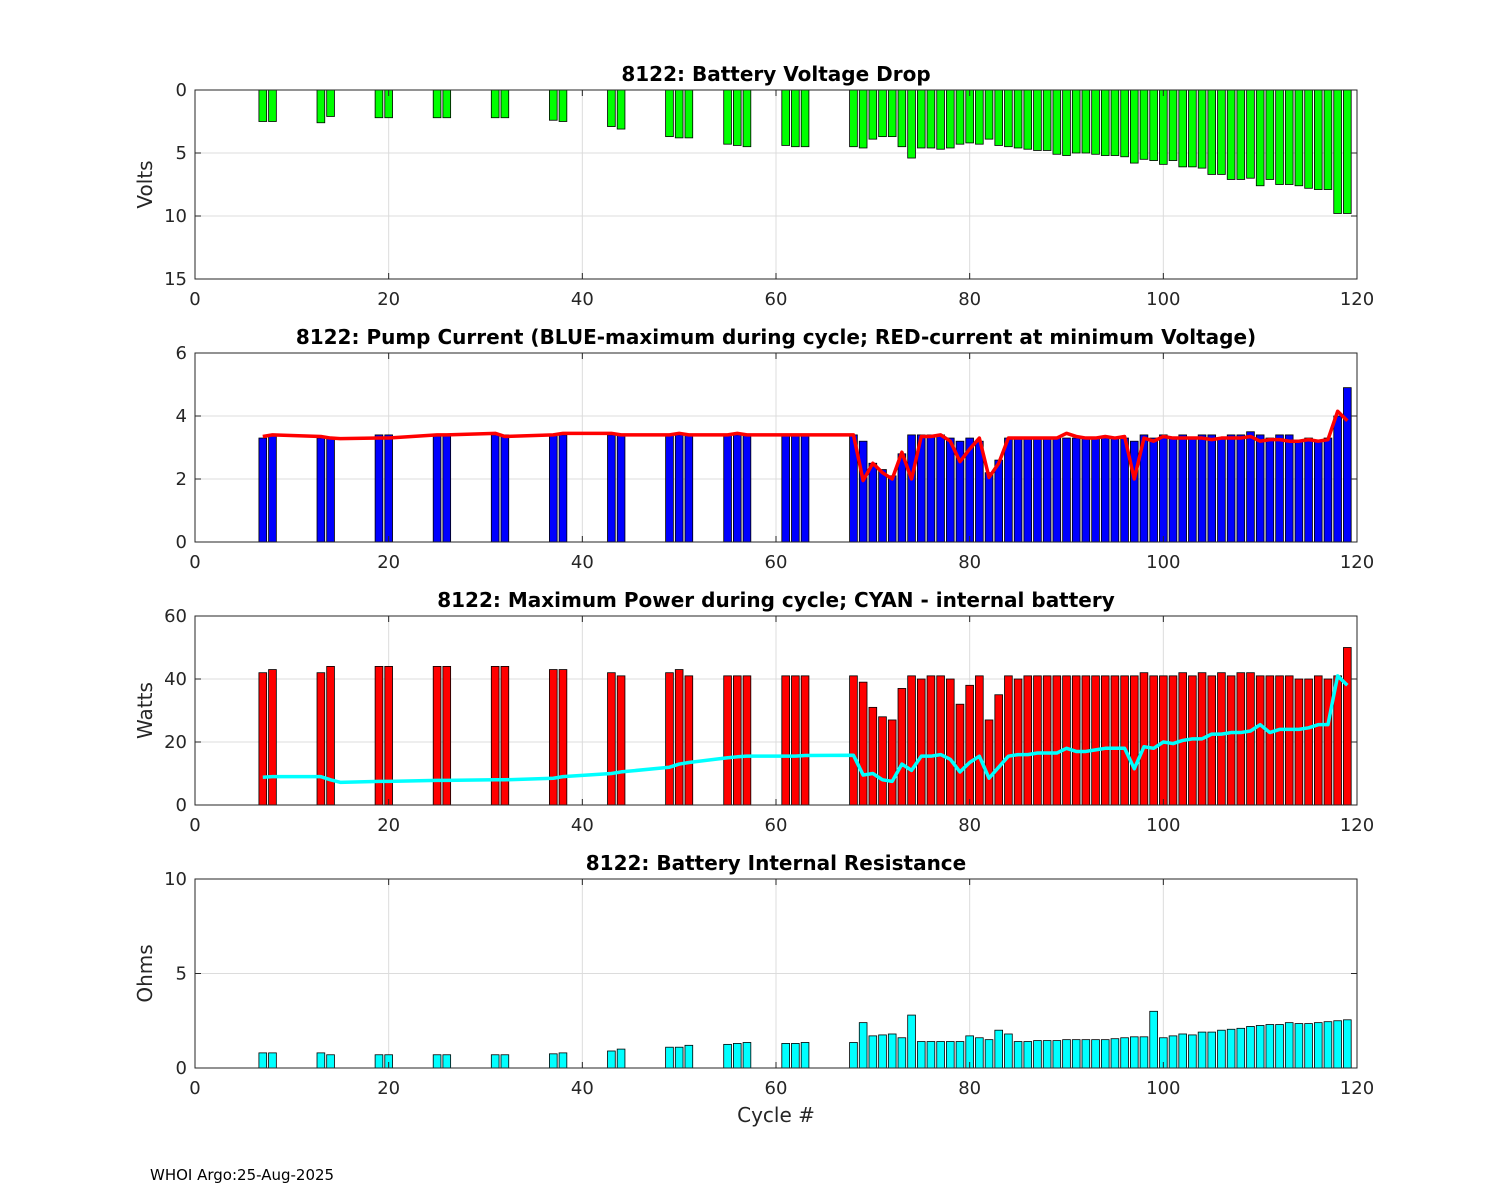 This screenshot has width=1500, height=1200. I want to click on y-axis-label: Volts, so click(145, 184).